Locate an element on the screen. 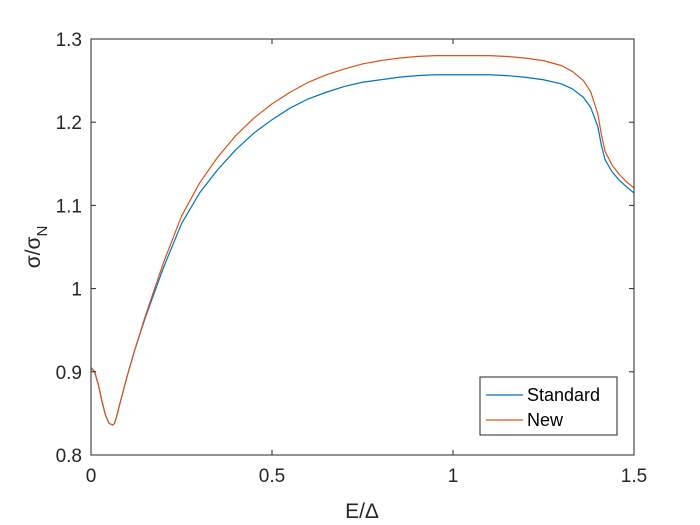 The height and width of the screenshot is (525, 700). legend: Standard New is located at coordinates (548, 406).